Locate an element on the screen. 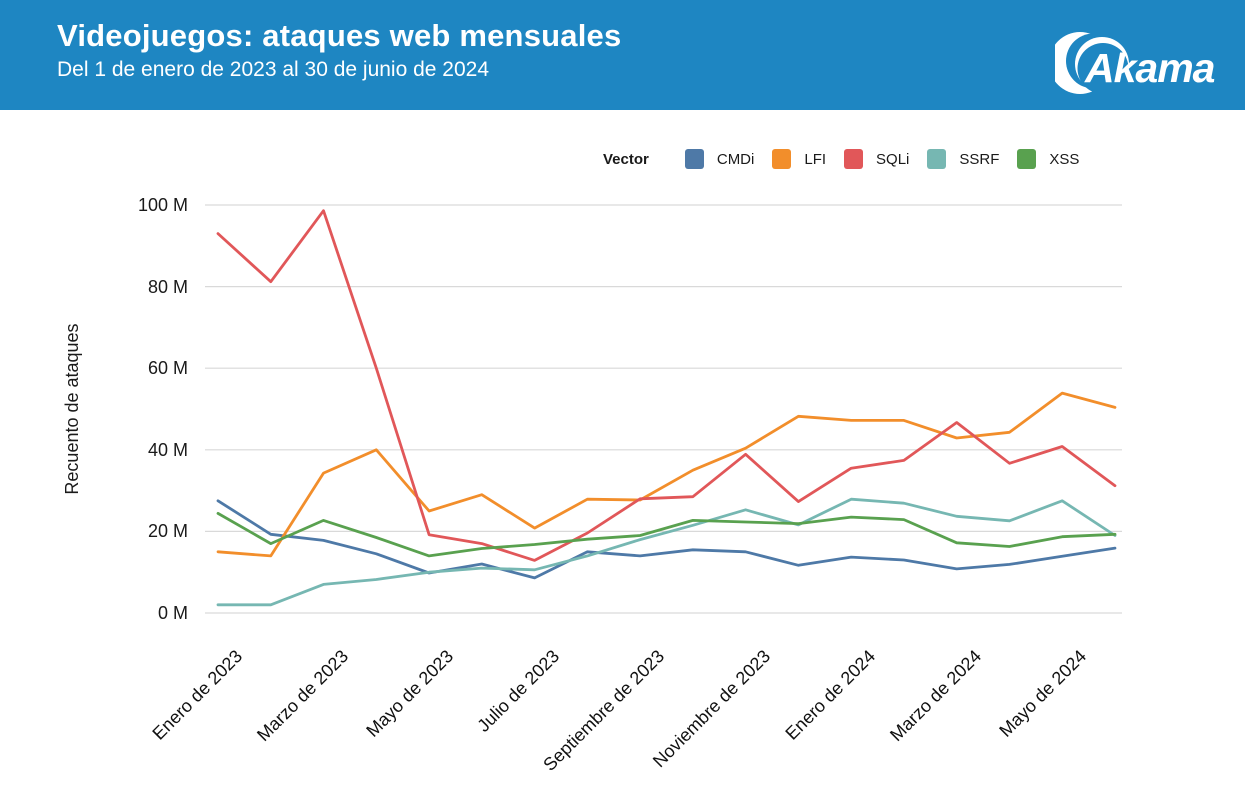 The width and height of the screenshot is (1245, 800). y-tick-label: 60 M is located at coordinates (167, 368).